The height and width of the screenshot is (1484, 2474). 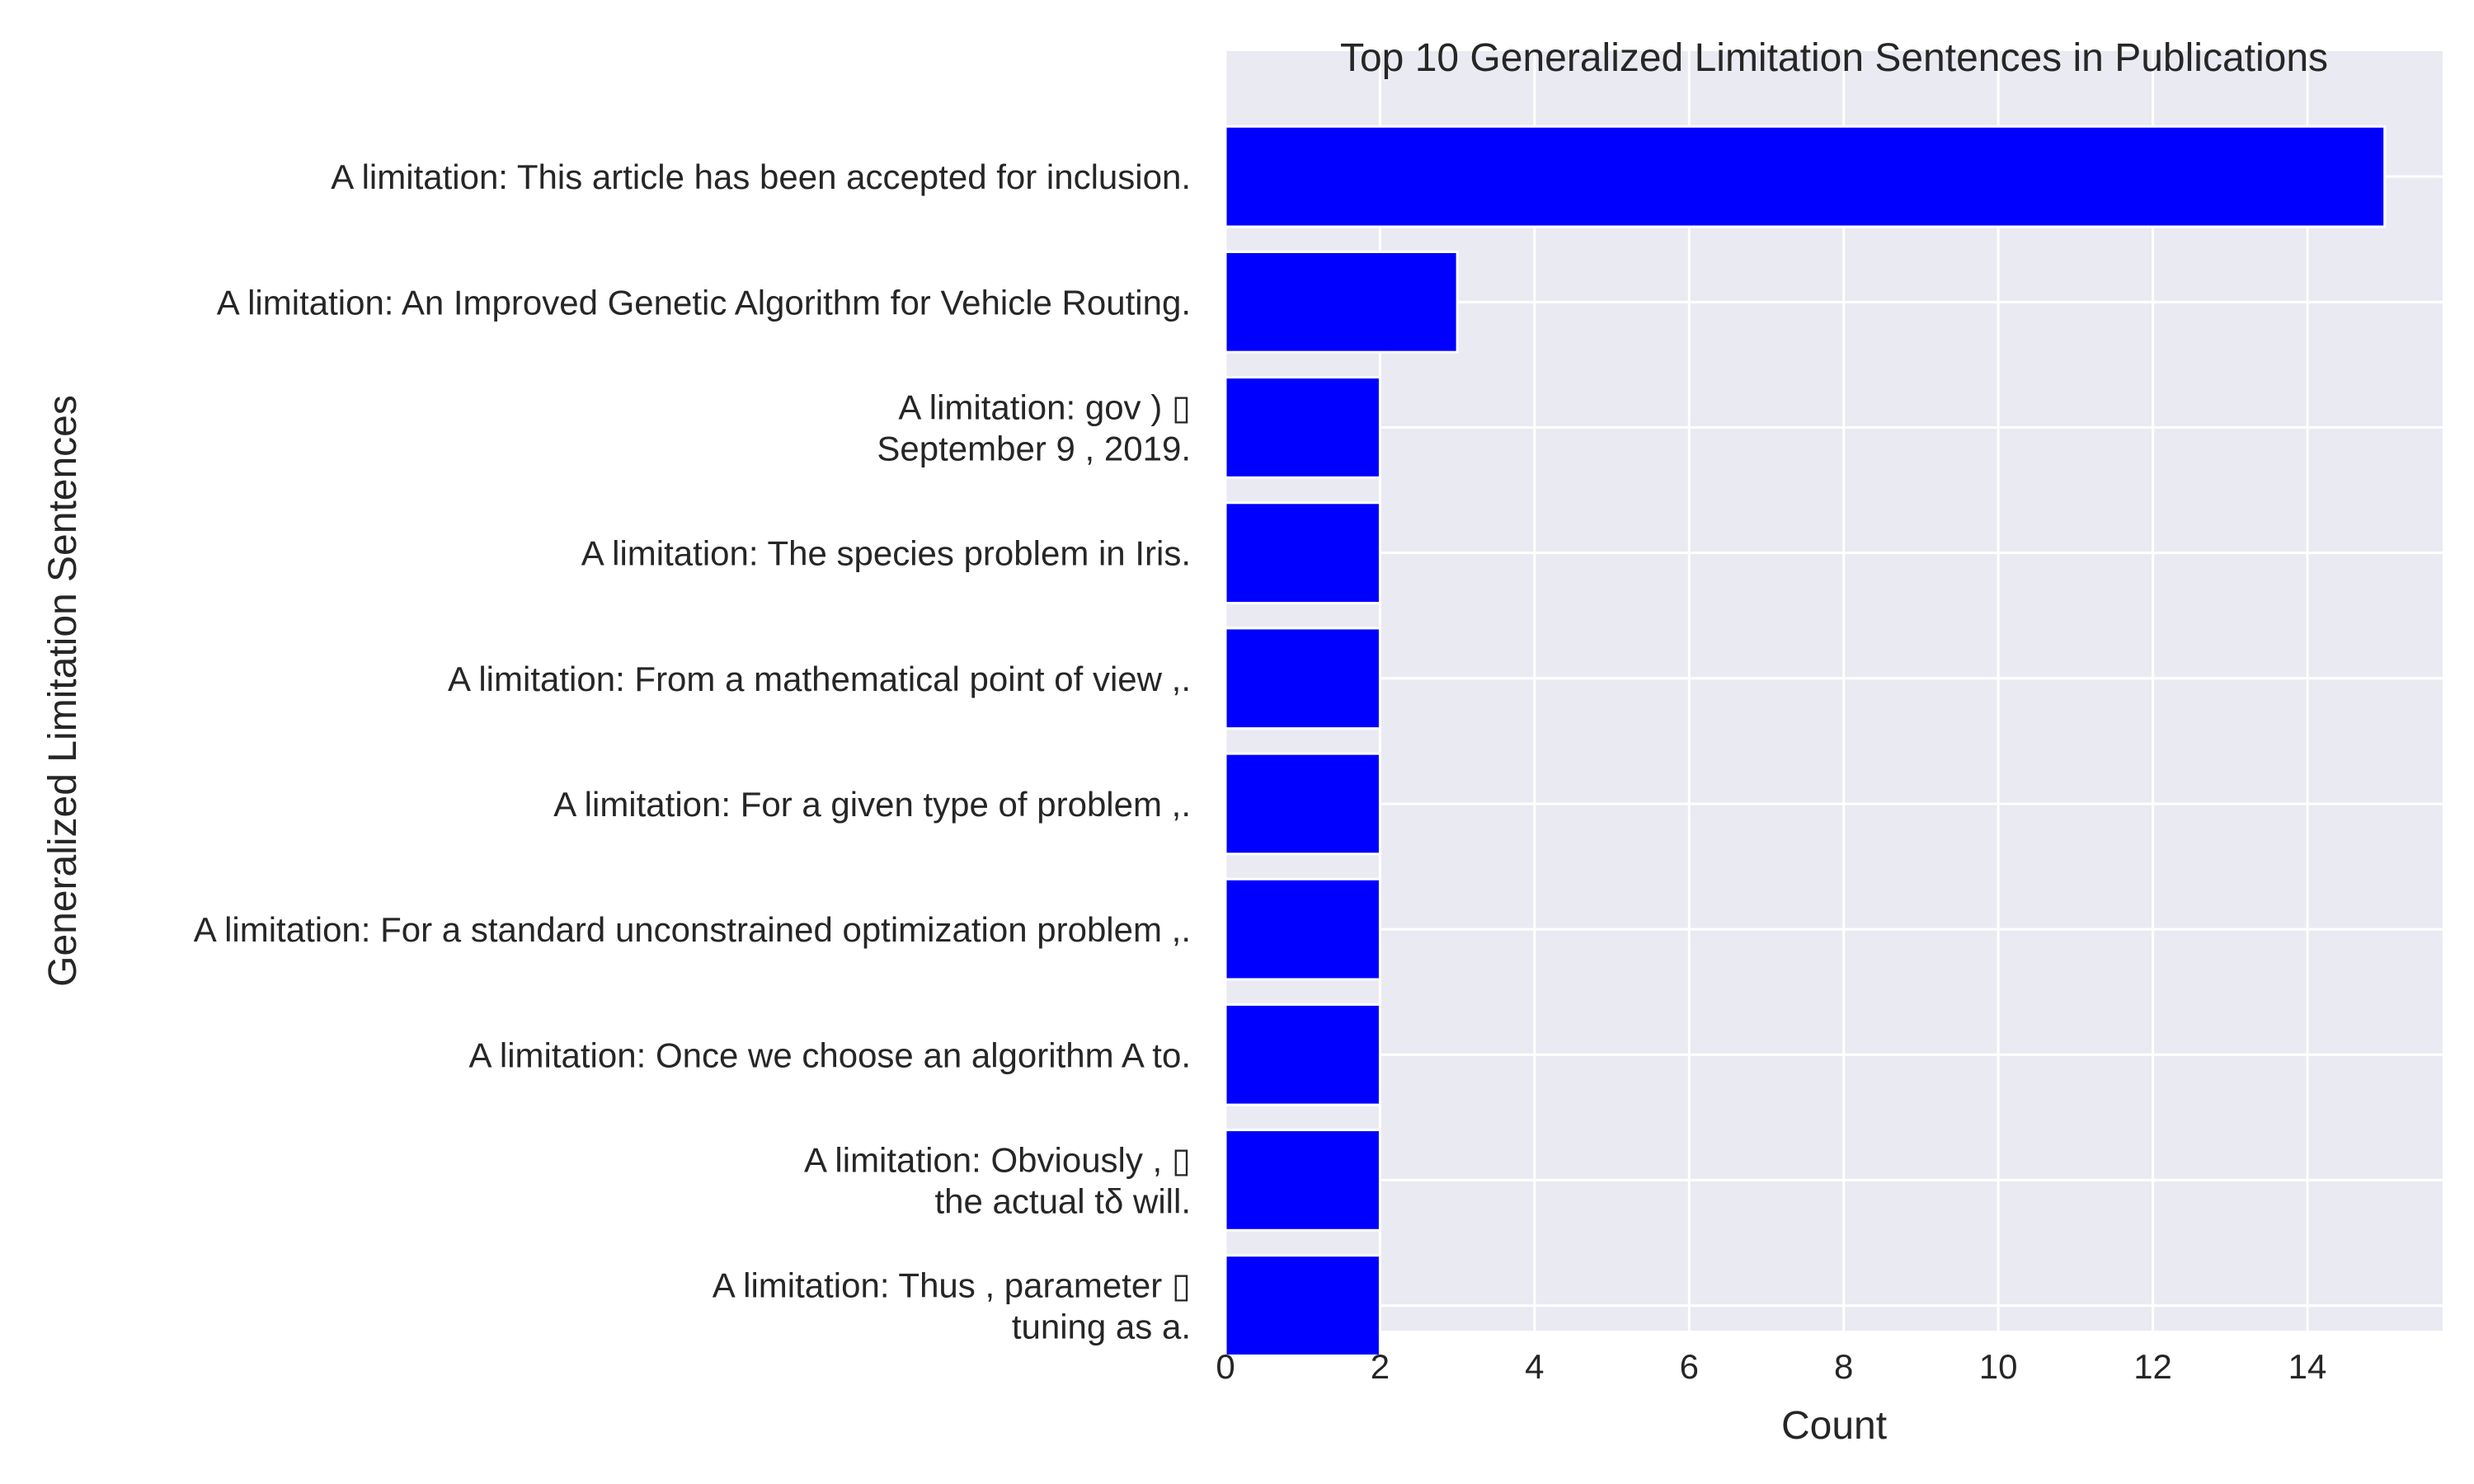 What do you see at coordinates (2152, 1366) in the screenshot?
I see `x-tick-label: 12` at bounding box center [2152, 1366].